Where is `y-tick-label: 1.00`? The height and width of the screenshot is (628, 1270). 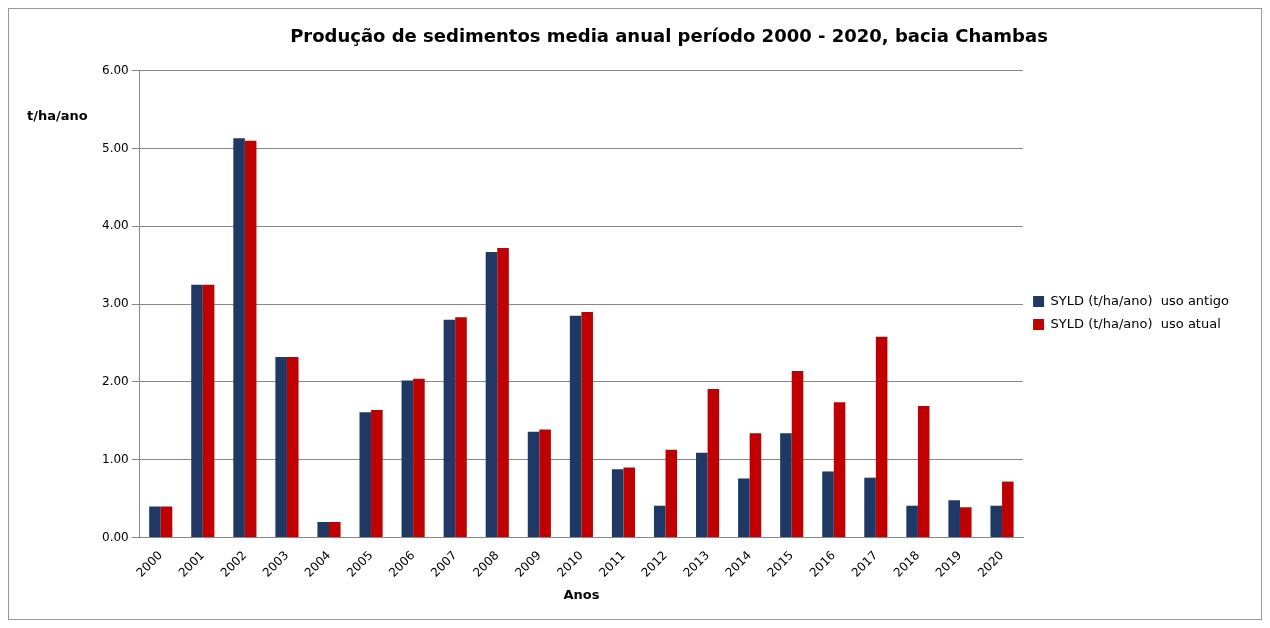
y-tick-label: 1.00 is located at coordinates (115, 458).